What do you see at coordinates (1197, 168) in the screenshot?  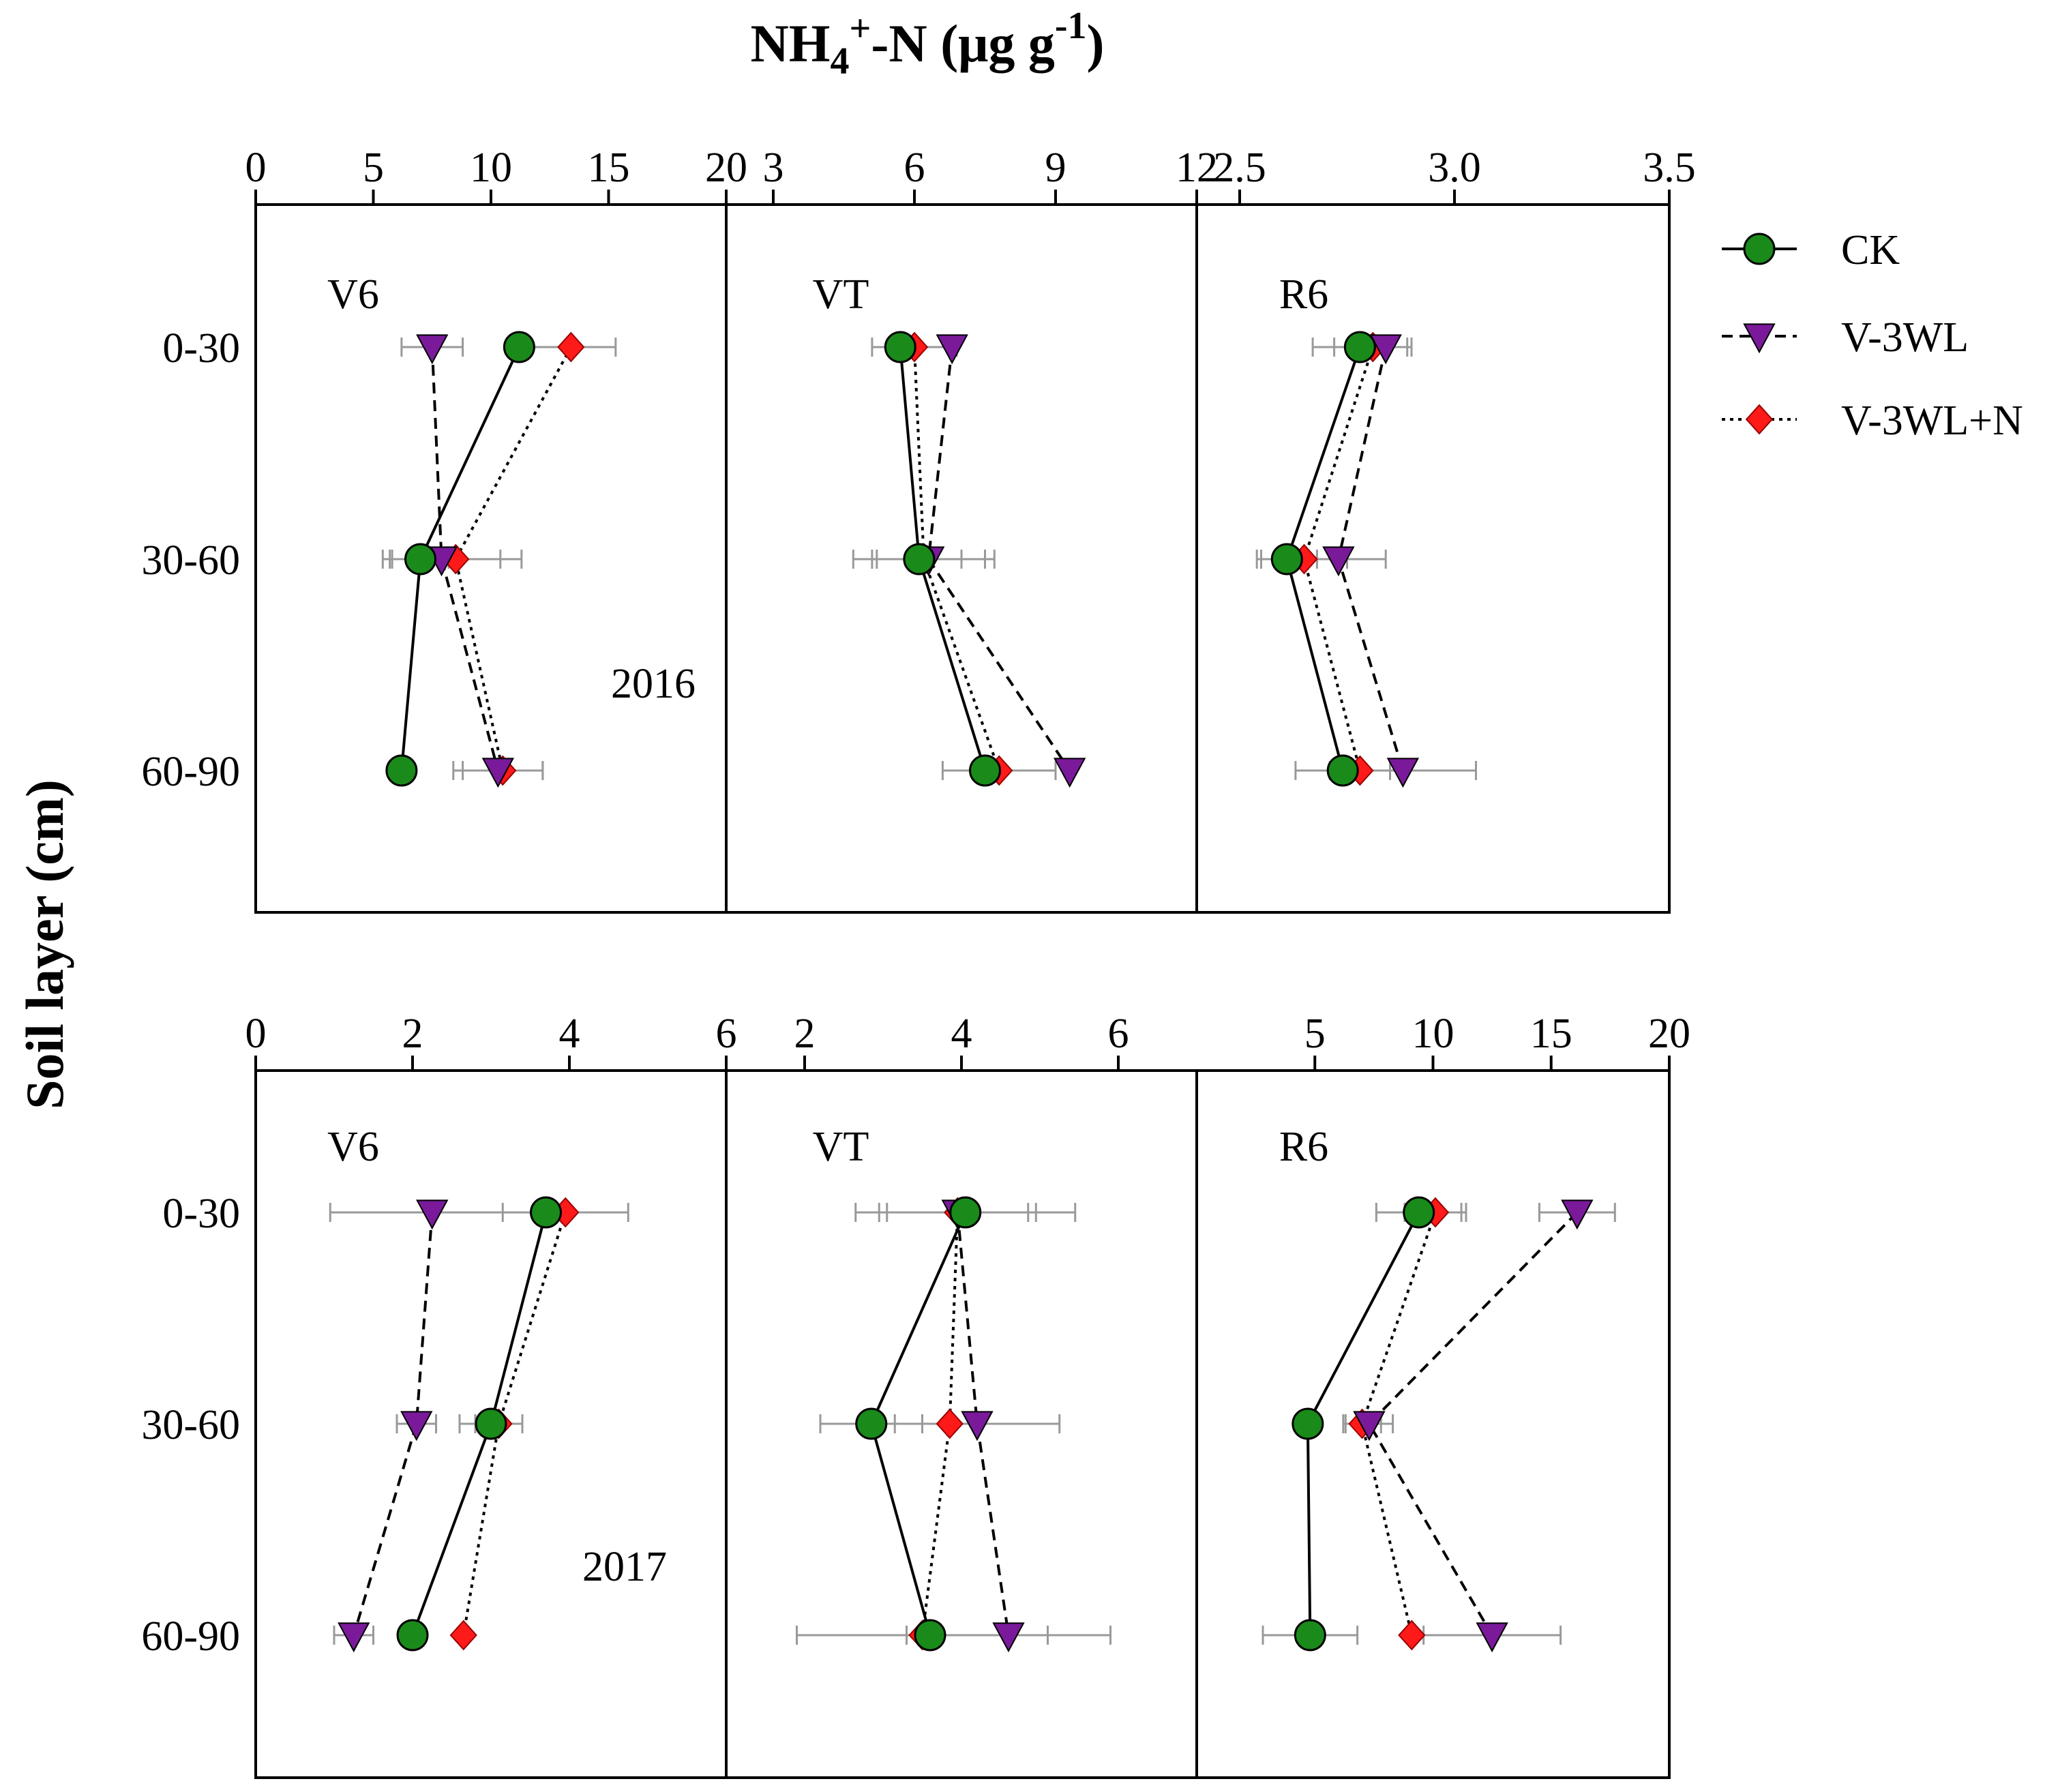 I see `x-tick-label: 12` at bounding box center [1197, 168].